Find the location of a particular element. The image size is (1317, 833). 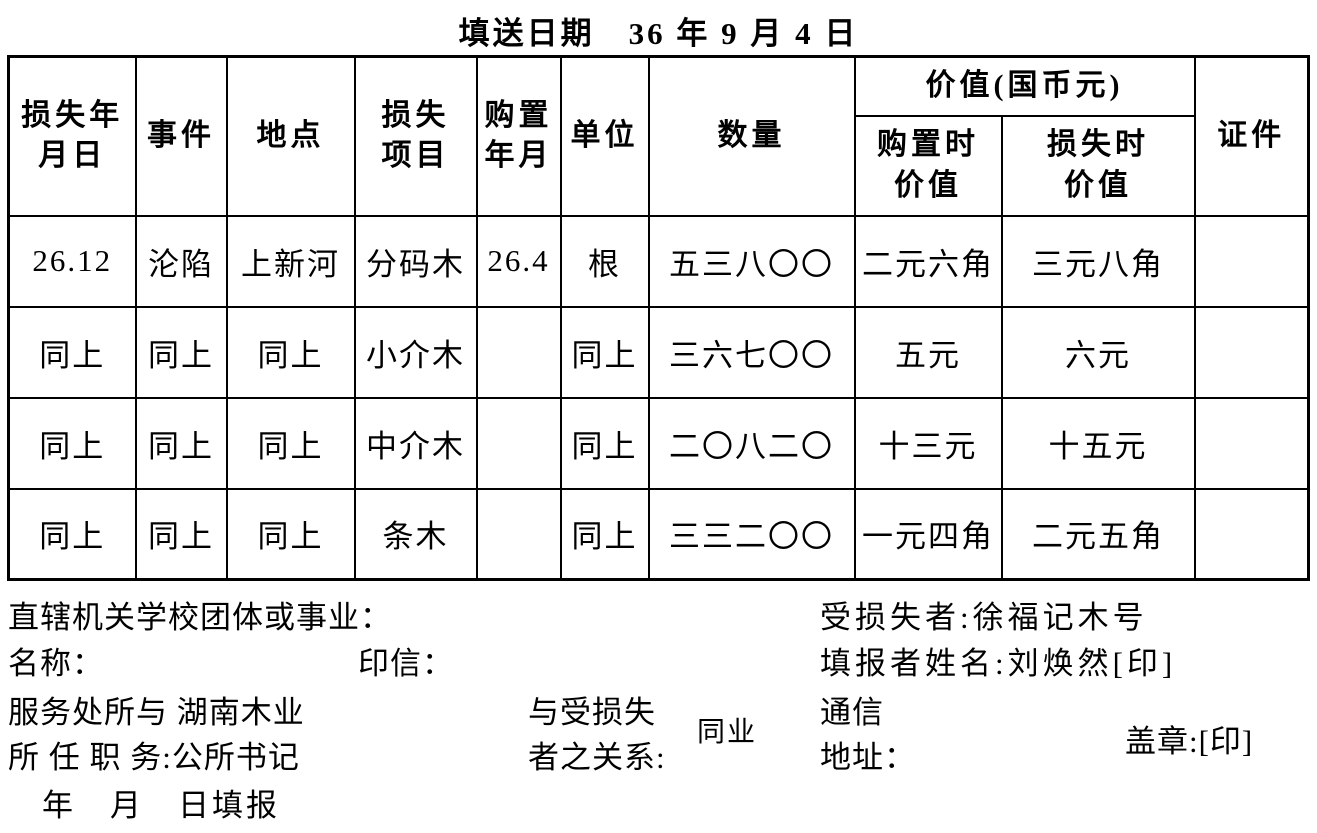

table-cell: 一元四角 is located at coordinates (928, 534).